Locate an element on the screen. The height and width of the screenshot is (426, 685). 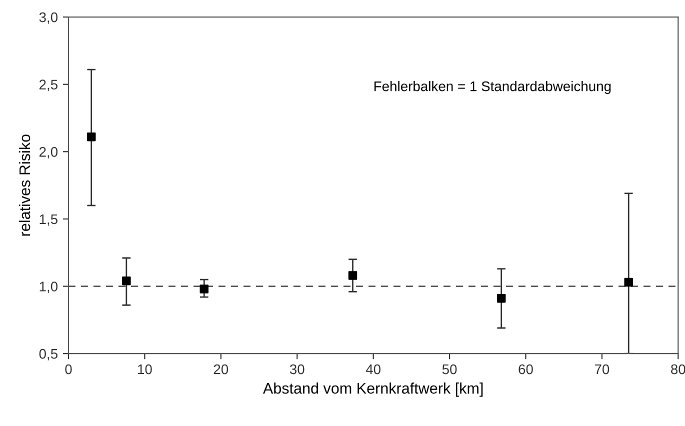
y-tick-label: 1,5 is located at coordinates (49, 220).